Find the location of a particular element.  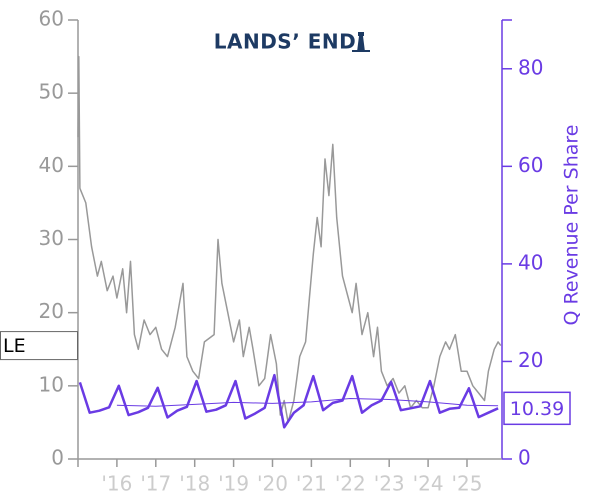

x-tick-label: '23 is located at coordinates (389, 484).